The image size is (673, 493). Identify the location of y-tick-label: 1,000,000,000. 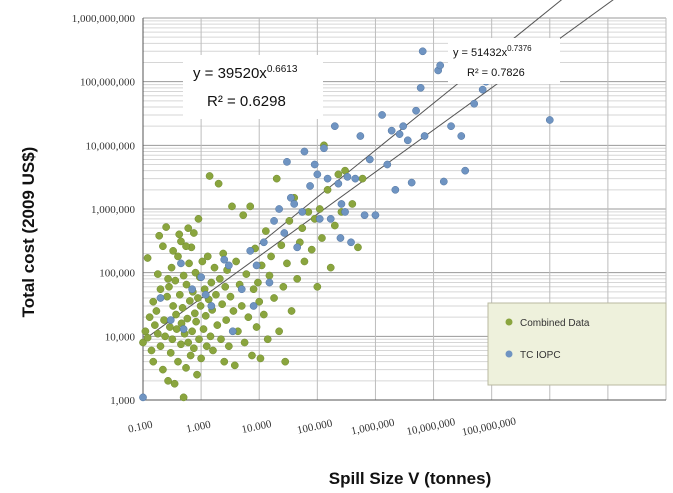
(104, 19).